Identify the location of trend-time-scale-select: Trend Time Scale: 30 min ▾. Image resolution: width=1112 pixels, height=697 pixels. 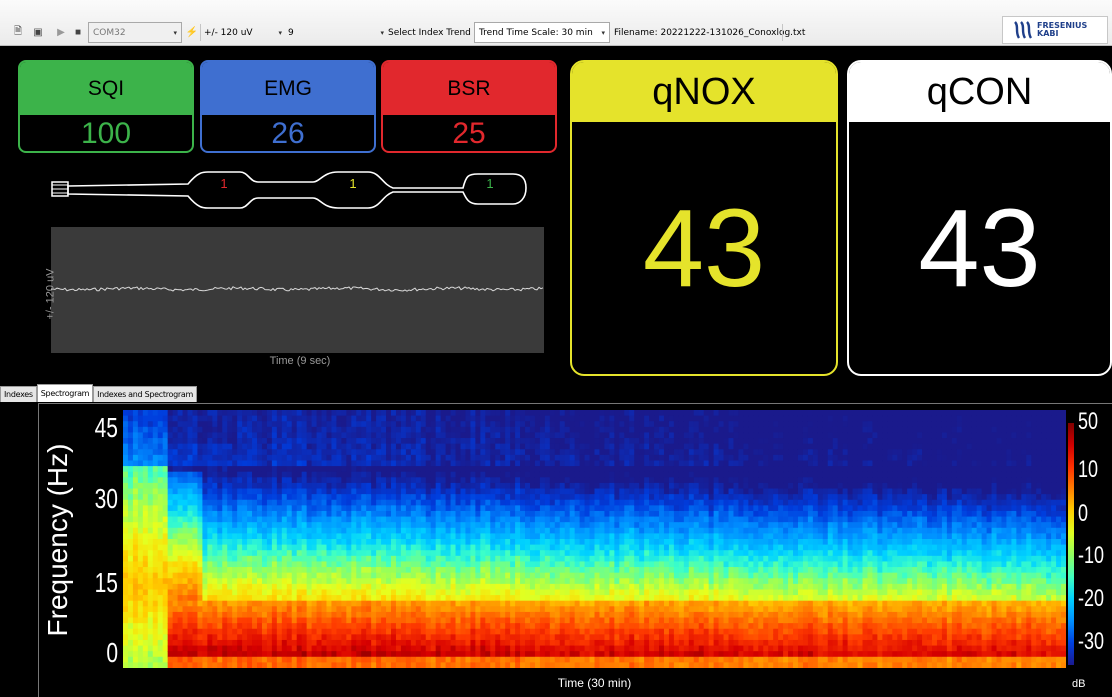
(542, 32).